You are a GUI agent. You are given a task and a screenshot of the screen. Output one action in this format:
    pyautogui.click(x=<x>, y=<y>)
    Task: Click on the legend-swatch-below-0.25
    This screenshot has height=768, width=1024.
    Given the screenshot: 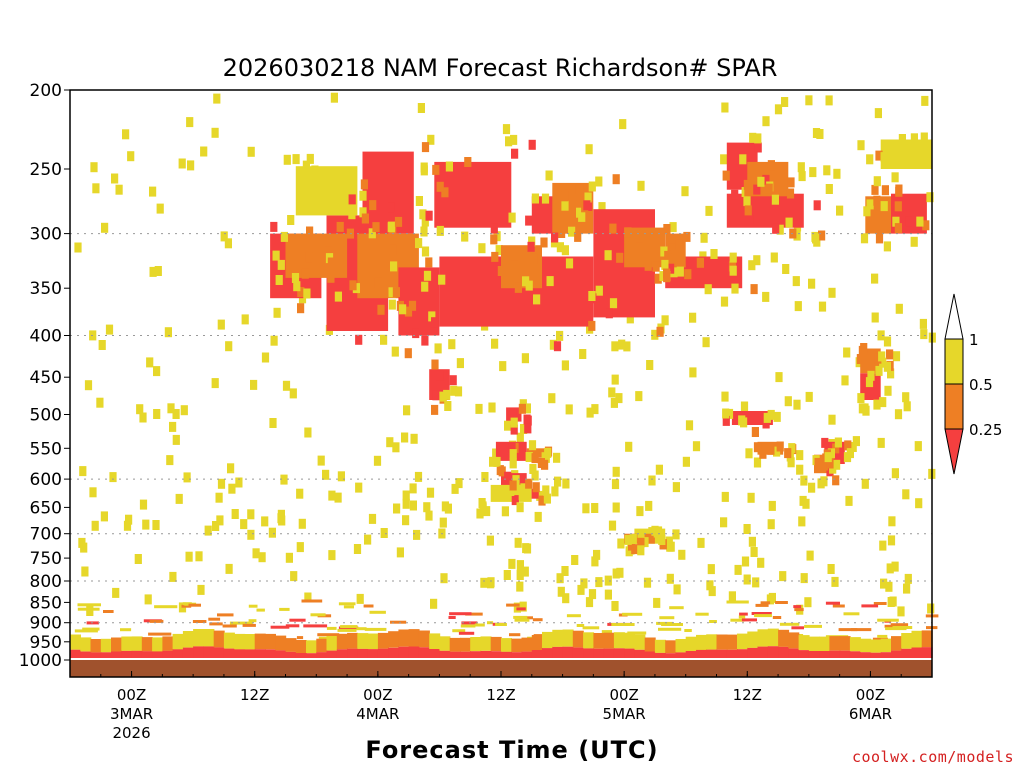 What is the action you would take?
    pyautogui.click(x=954, y=451)
    